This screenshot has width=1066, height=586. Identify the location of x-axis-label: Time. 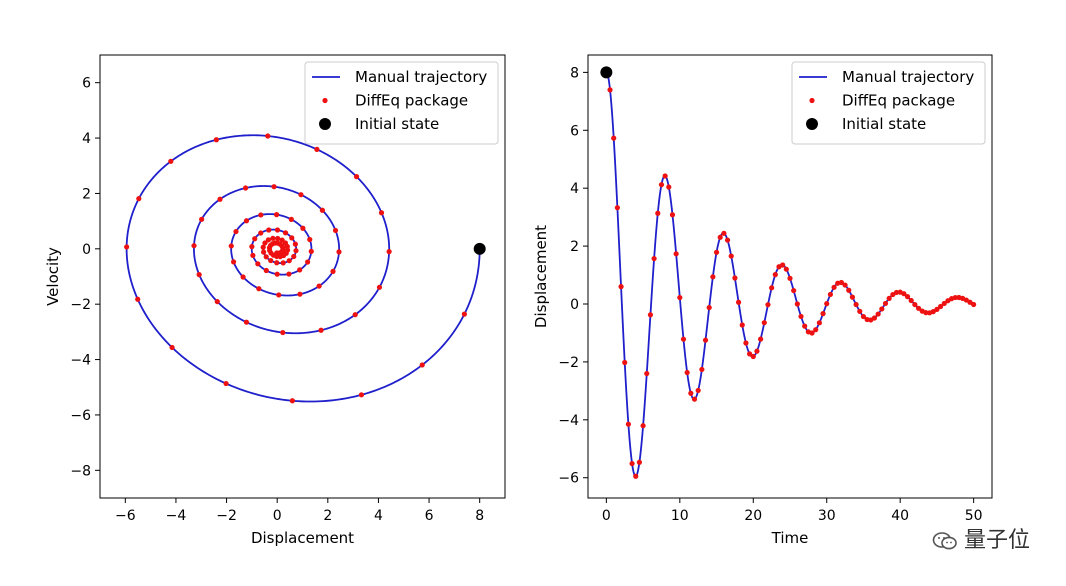
(790, 538).